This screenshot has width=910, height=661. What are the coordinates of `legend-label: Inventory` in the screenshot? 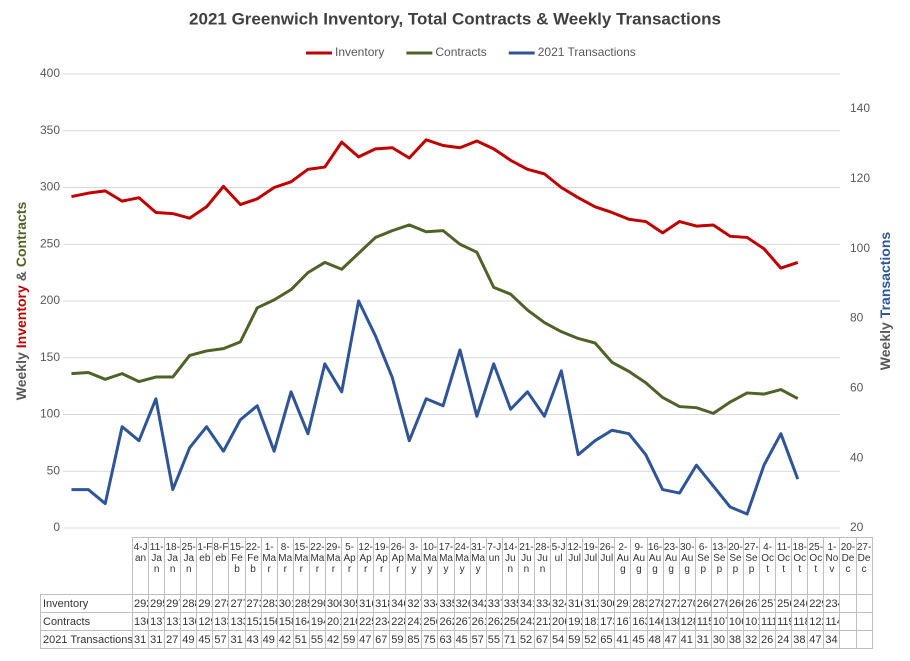 It's located at (359, 52).